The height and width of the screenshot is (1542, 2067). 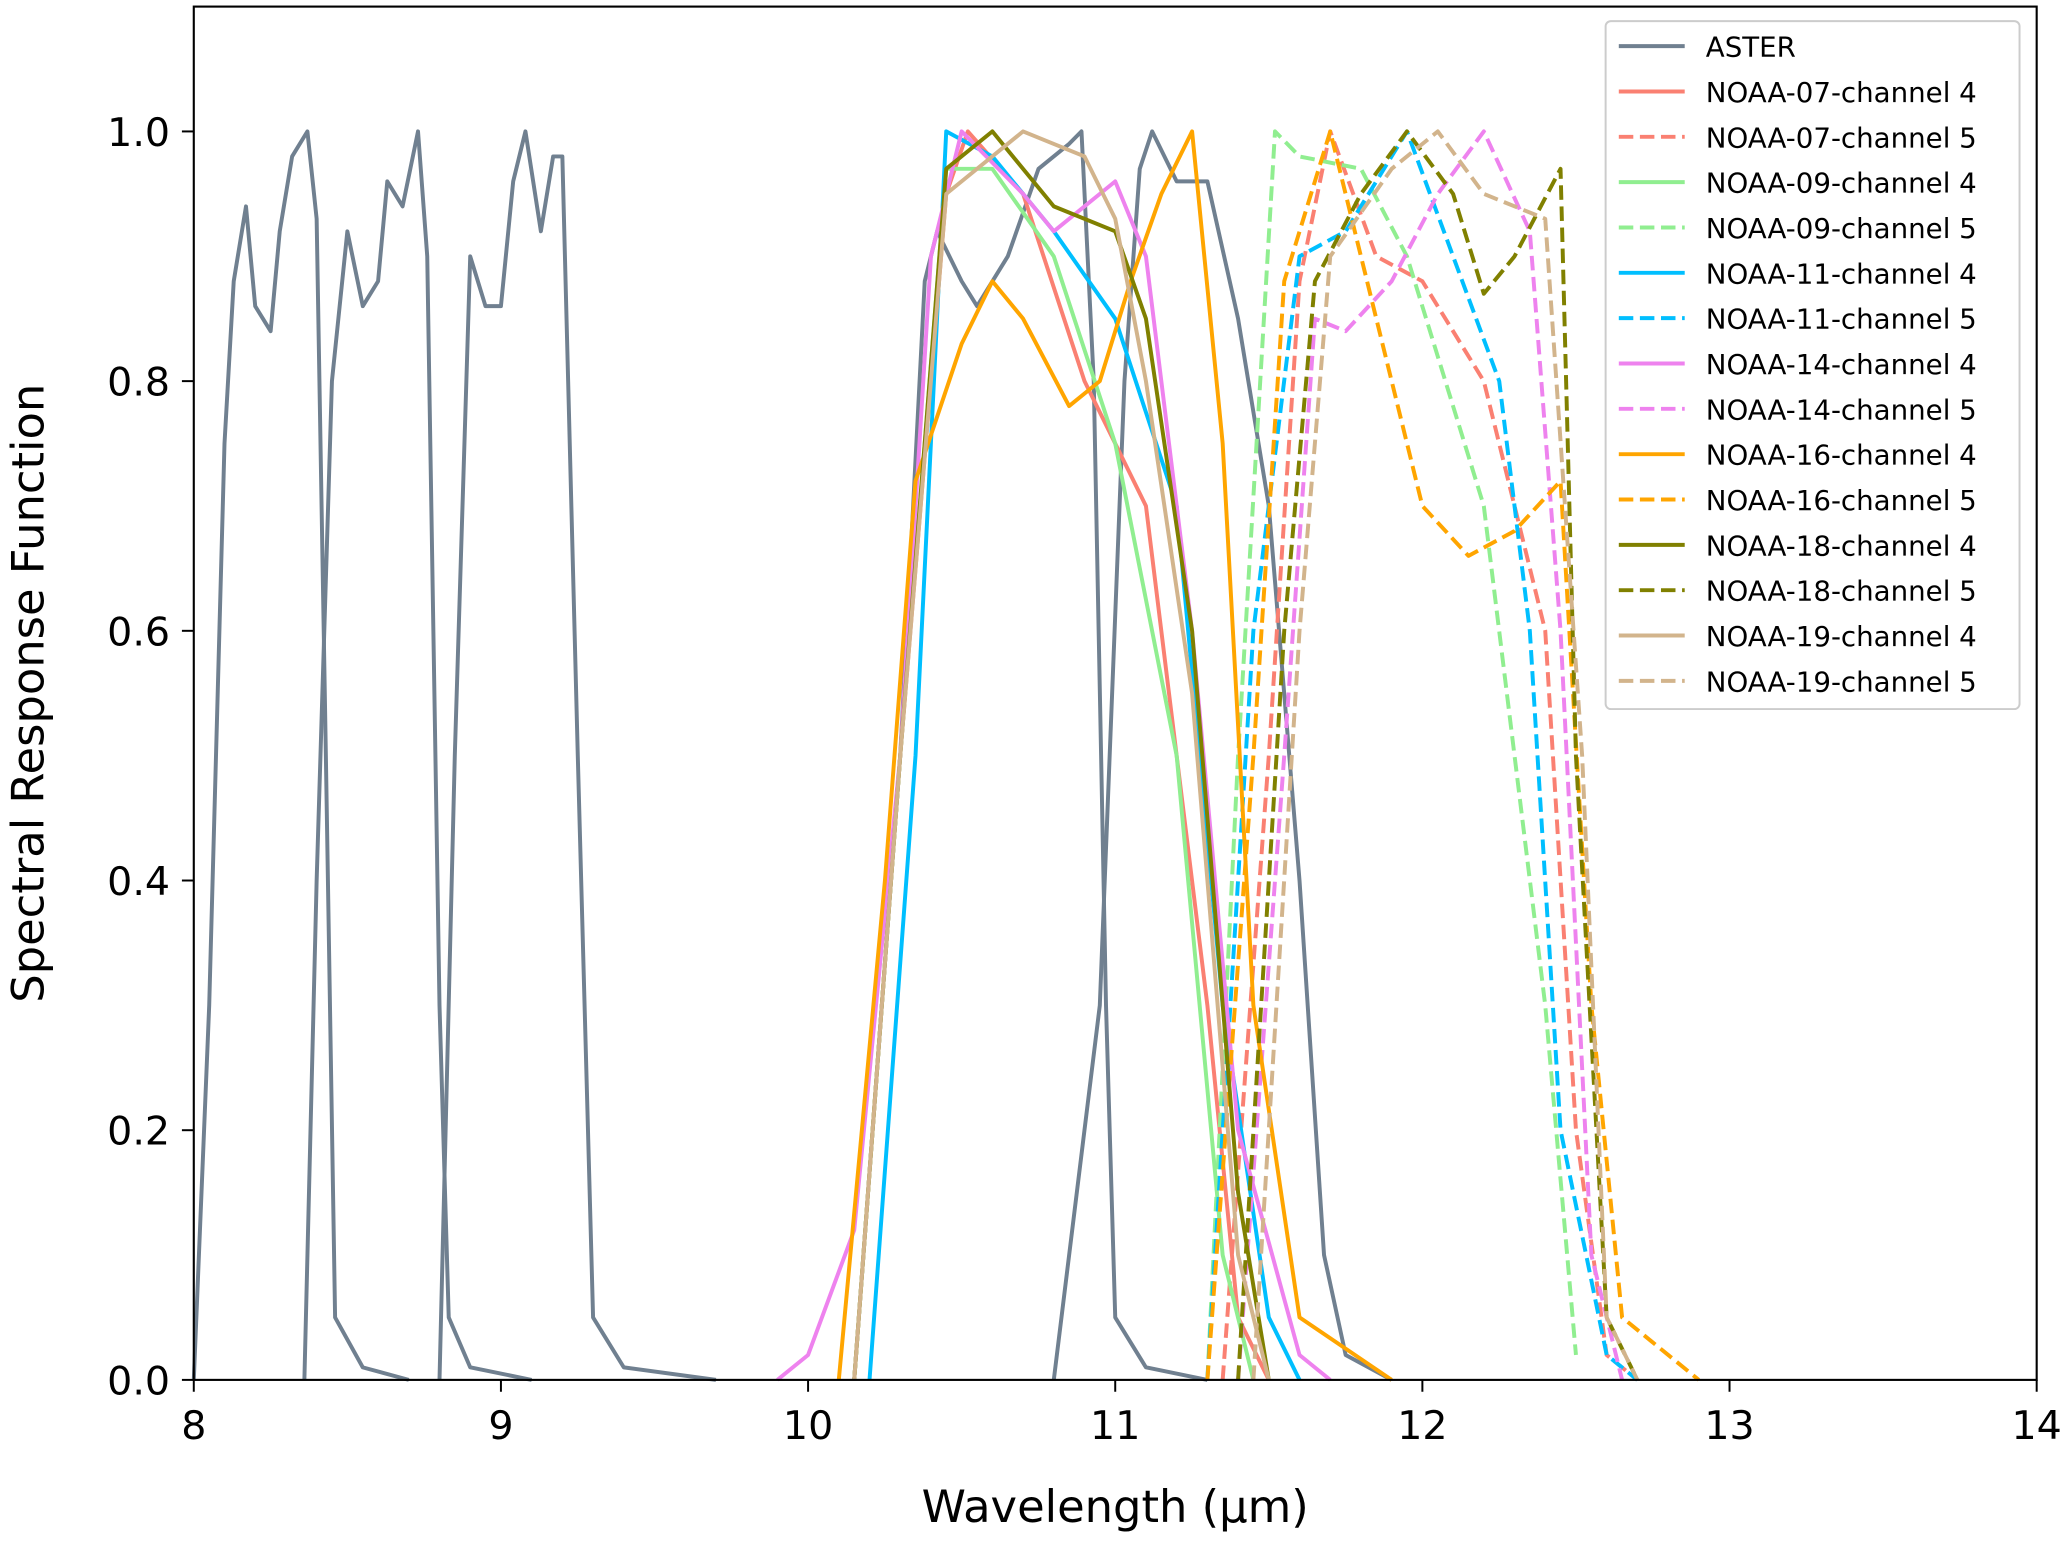 I want to click on y-axis-label: Spectral Response Function, so click(x=27, y=693).